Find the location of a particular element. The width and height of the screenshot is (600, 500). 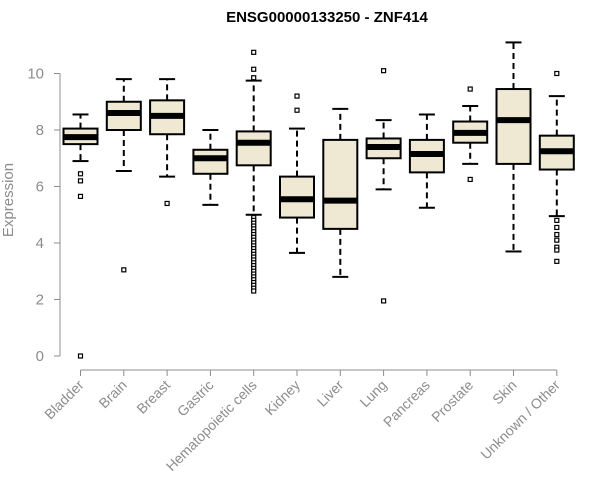

x-tick-label-0: Bladder is located at coordinates (64, 400).